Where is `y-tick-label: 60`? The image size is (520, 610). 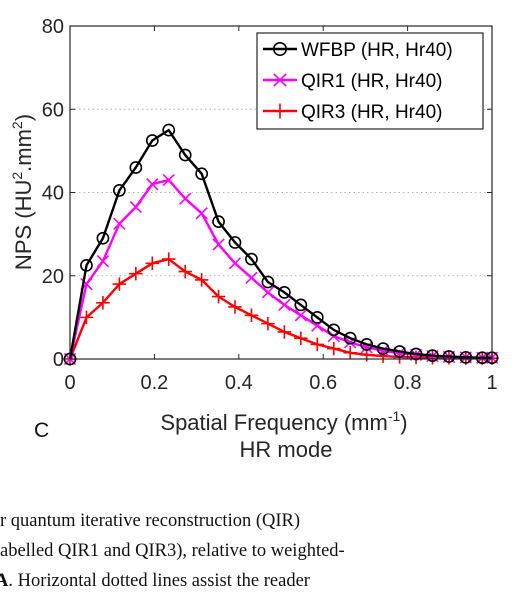
y-tick-label: 60 is located at coordinates (53, 110).